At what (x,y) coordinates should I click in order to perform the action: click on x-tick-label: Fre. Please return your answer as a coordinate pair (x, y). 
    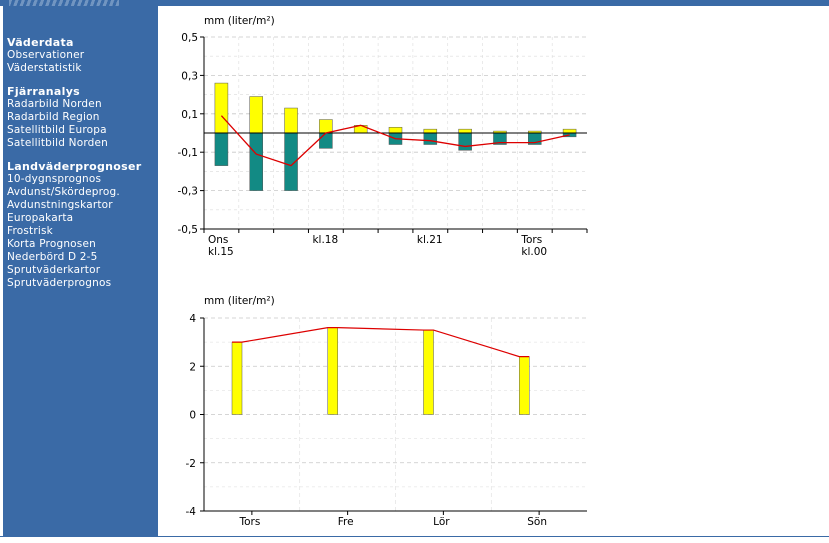
    Looking at the image, I should click on (346, 522).